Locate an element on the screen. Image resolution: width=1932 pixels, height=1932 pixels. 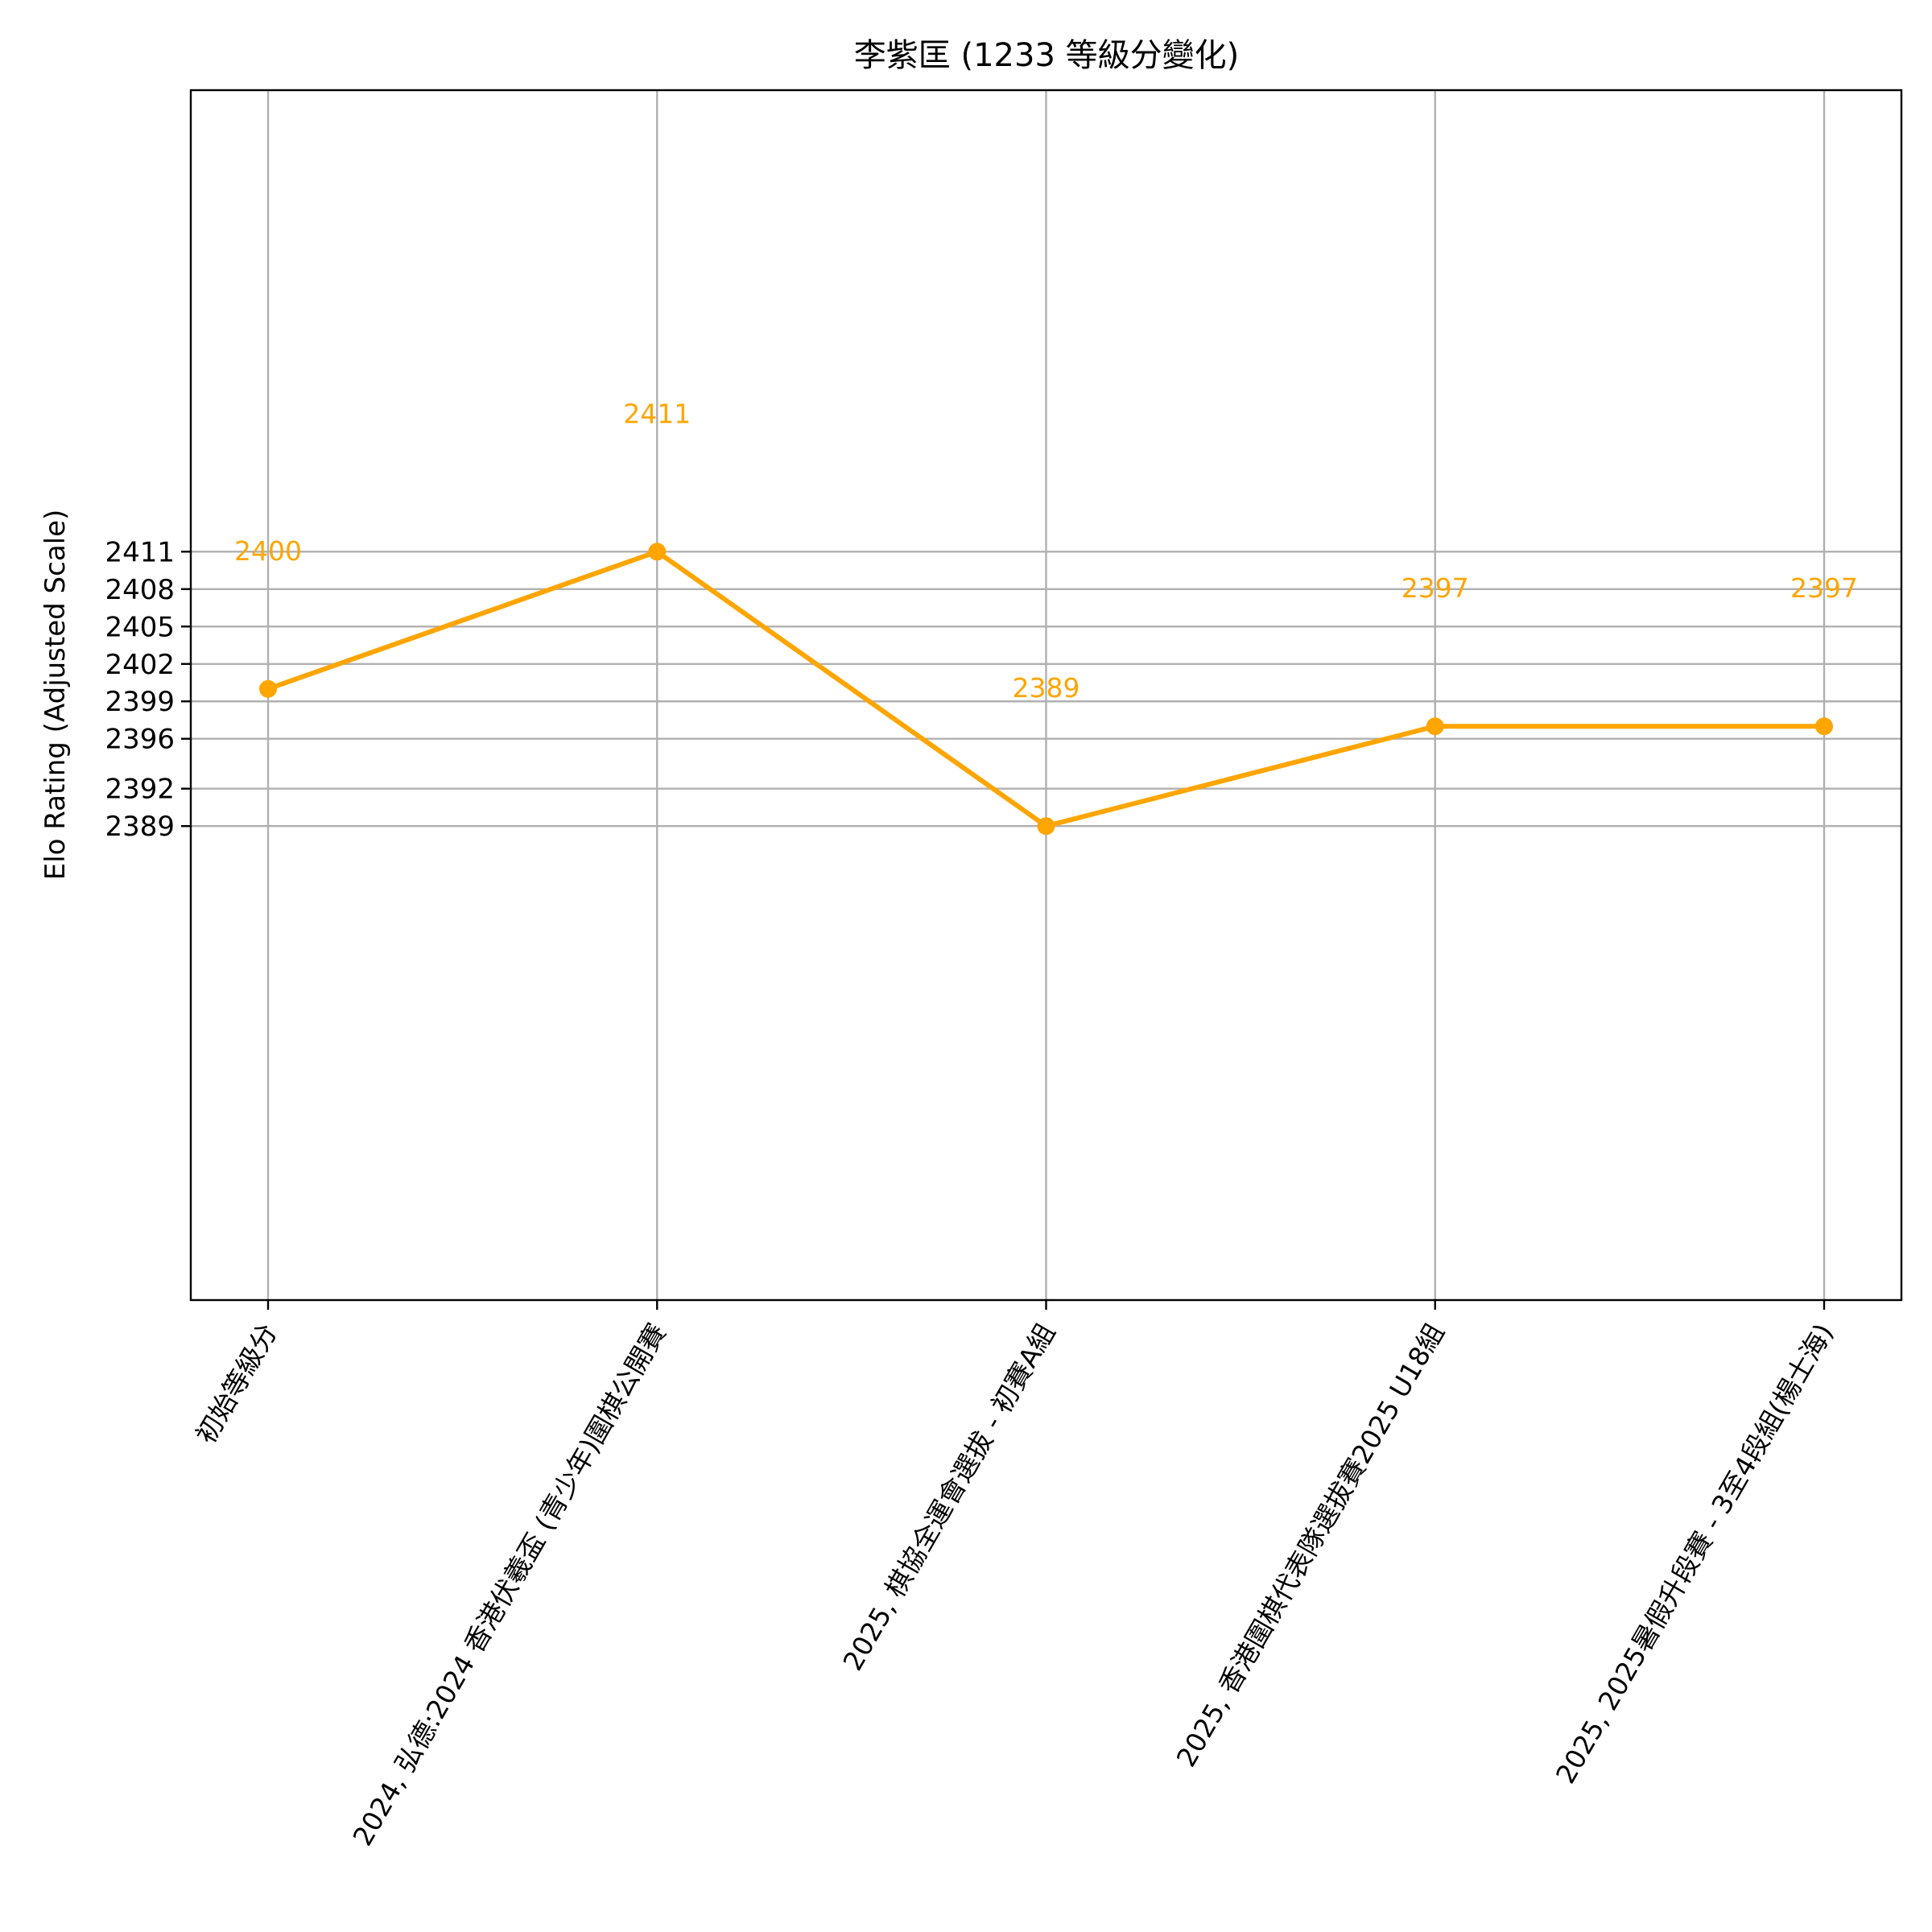
x-tick-label: 2025, 香港圍棋代表隊選拔賽2025 U18組 is located at coordinates (1310, 1546).